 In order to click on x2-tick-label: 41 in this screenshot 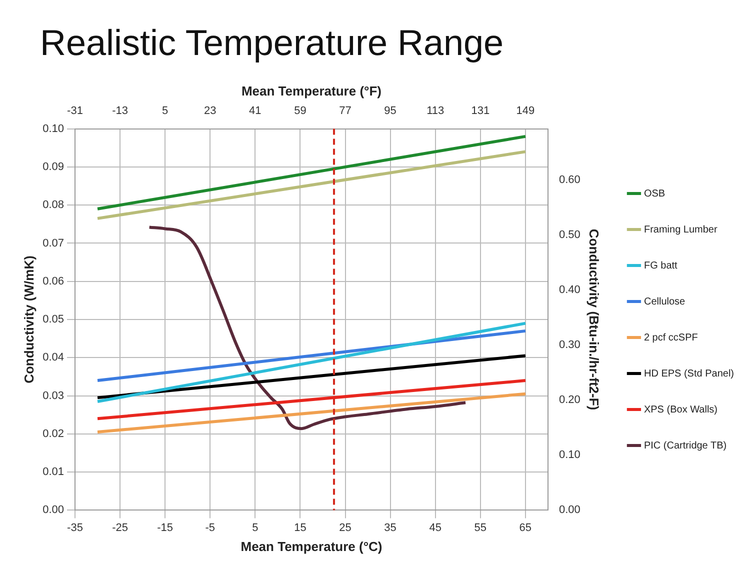, I will do `click(255, 111)`.